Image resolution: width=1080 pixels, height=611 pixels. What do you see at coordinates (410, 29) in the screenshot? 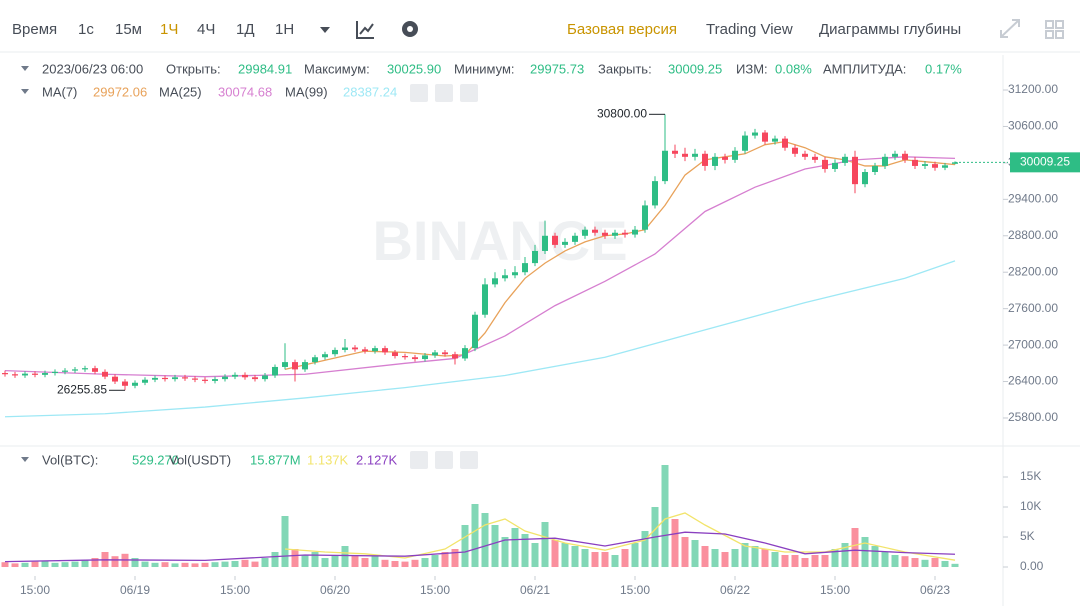
I see `settings-icon` at bounding box center [410, 29].